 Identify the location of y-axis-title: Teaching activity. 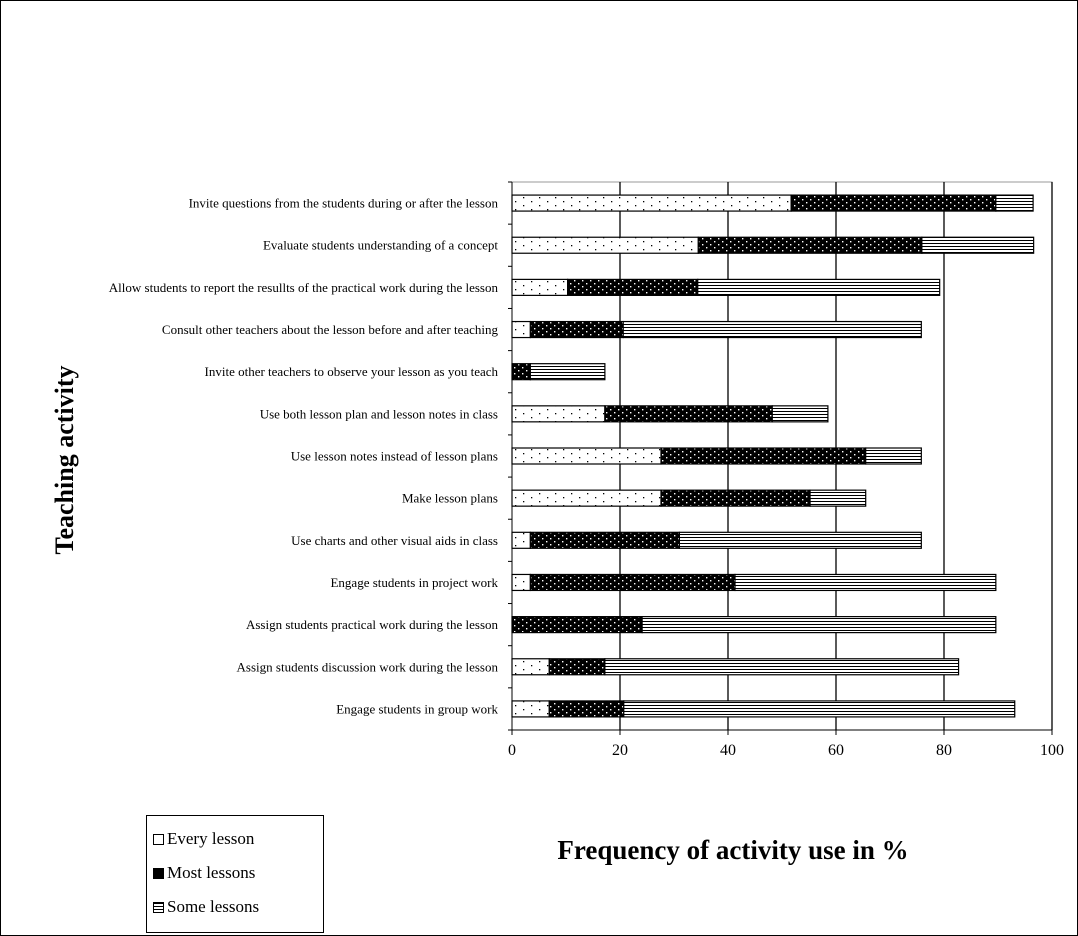
(64, 460).